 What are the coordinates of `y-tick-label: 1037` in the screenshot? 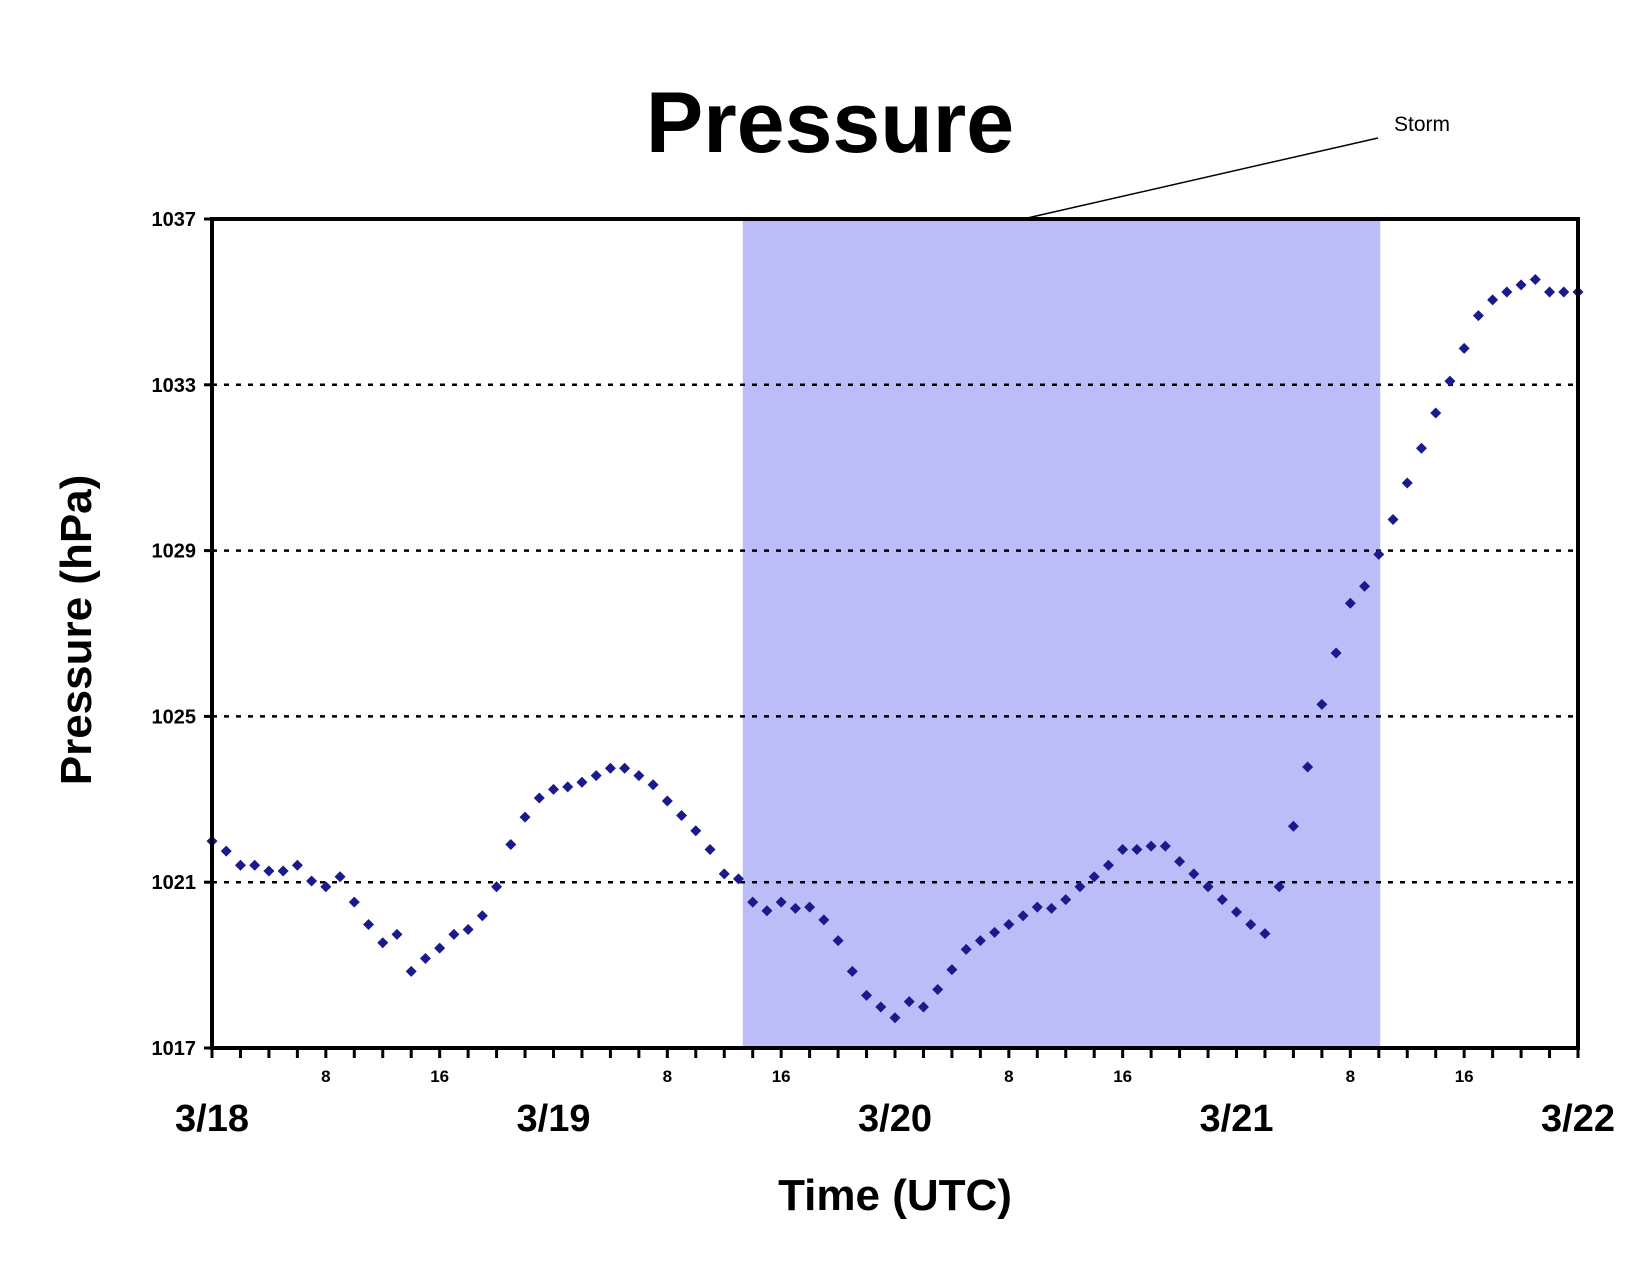 It's located at (174, 220).